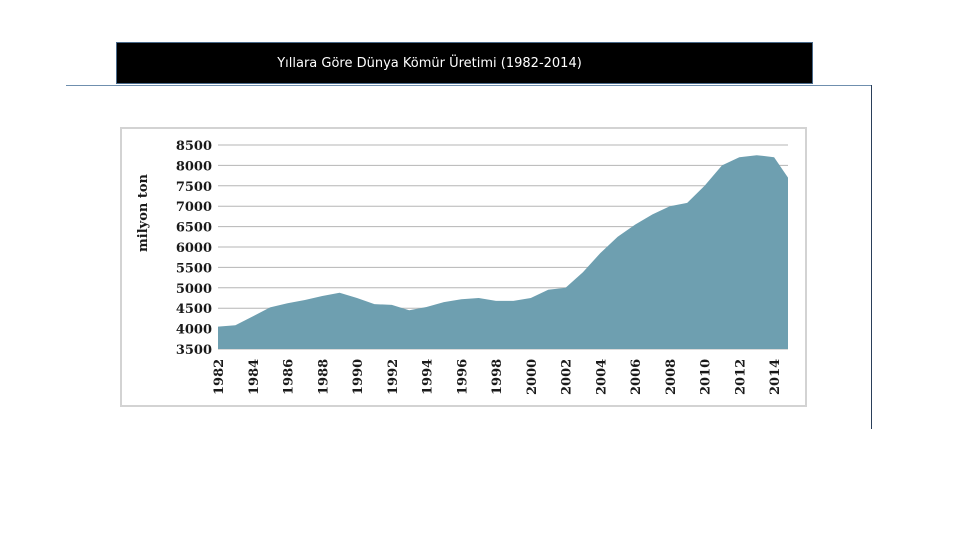 This screenshot has width=960, height=540. I want to click on y-tick-label: 6500, so click(194, 228).